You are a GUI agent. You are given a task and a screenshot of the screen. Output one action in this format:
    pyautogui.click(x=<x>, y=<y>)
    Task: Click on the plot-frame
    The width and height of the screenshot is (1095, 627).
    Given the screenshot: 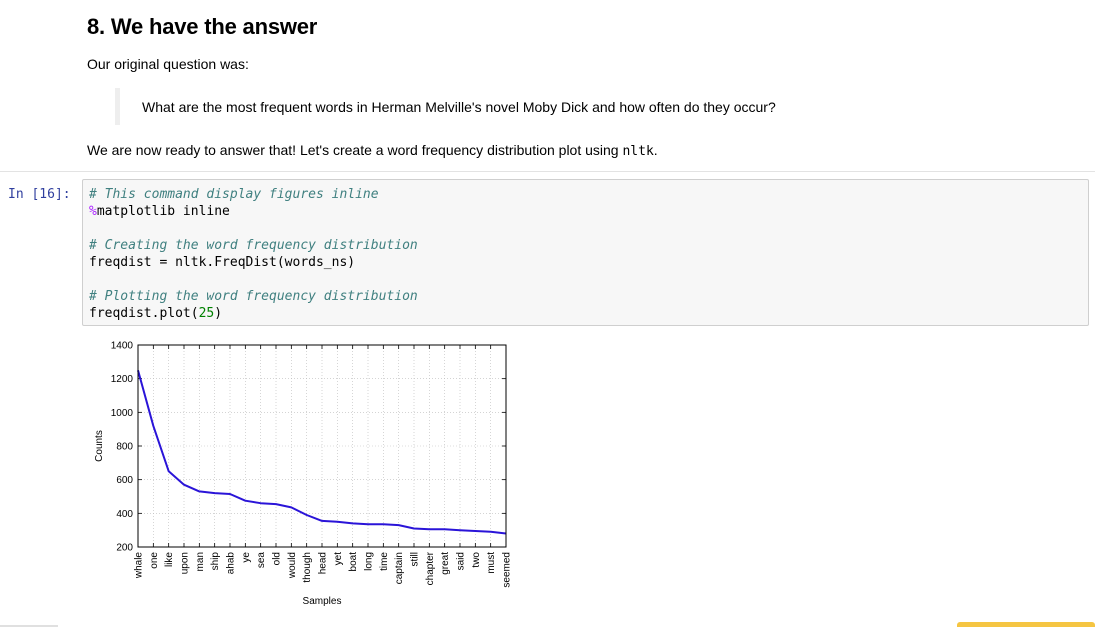 What is the action you would take?
    pyautogui.click(x=322, y=446)
    